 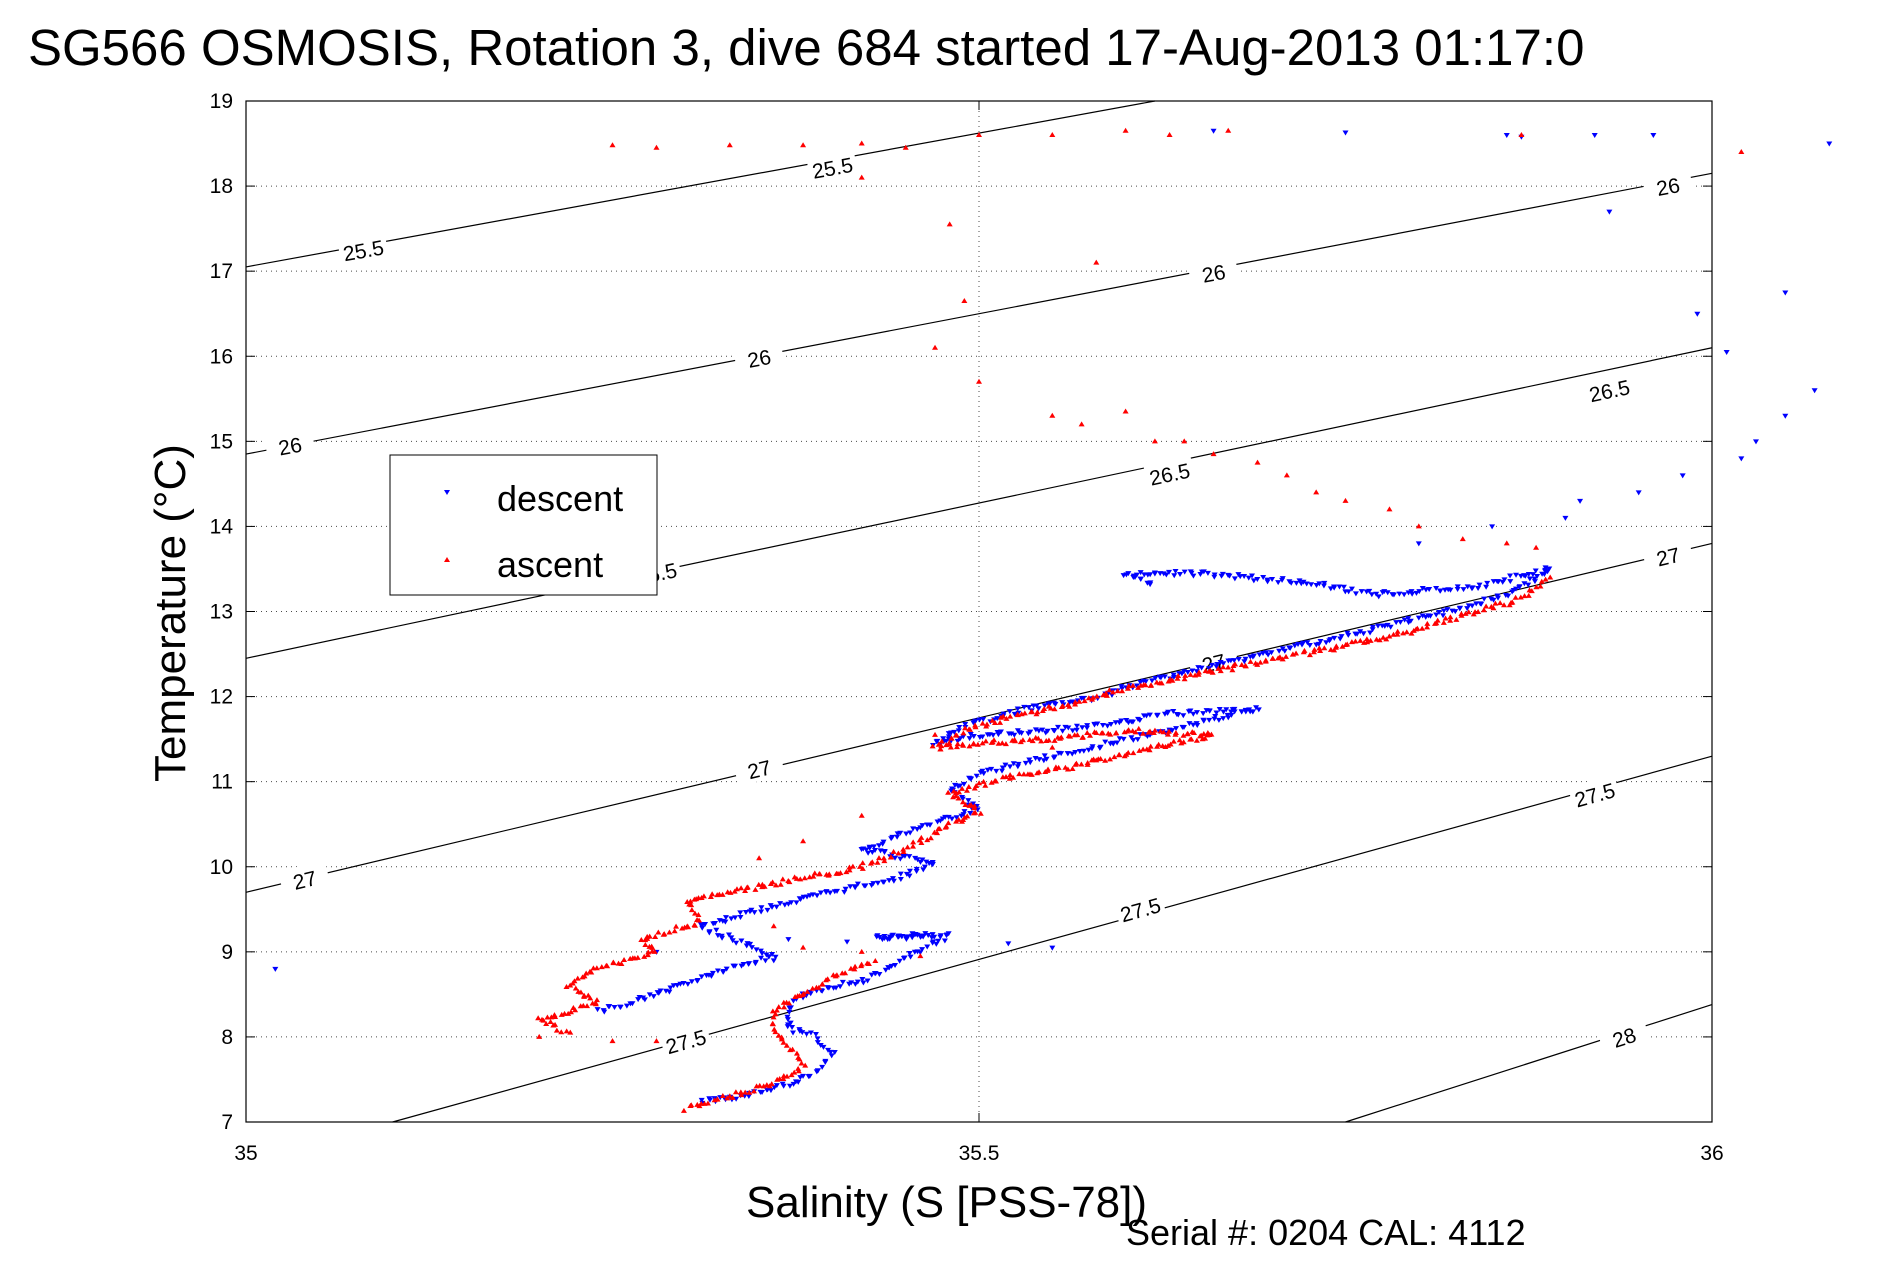 What do you see at coordinates (700, 184) in the screenshot?
I see `contour-line` at bounding box center [700, 184].